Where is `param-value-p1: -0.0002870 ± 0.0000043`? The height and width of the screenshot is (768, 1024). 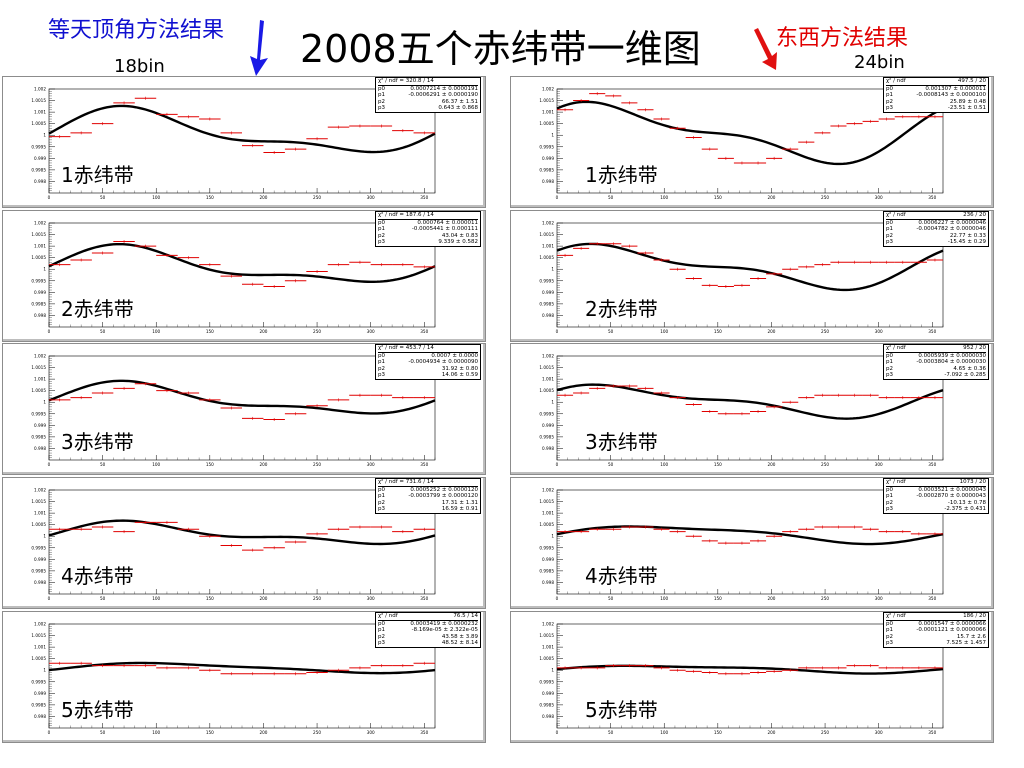
param-value-p1: -0.0002870 ± 0.0000043 is located at coordinates (951, 496).